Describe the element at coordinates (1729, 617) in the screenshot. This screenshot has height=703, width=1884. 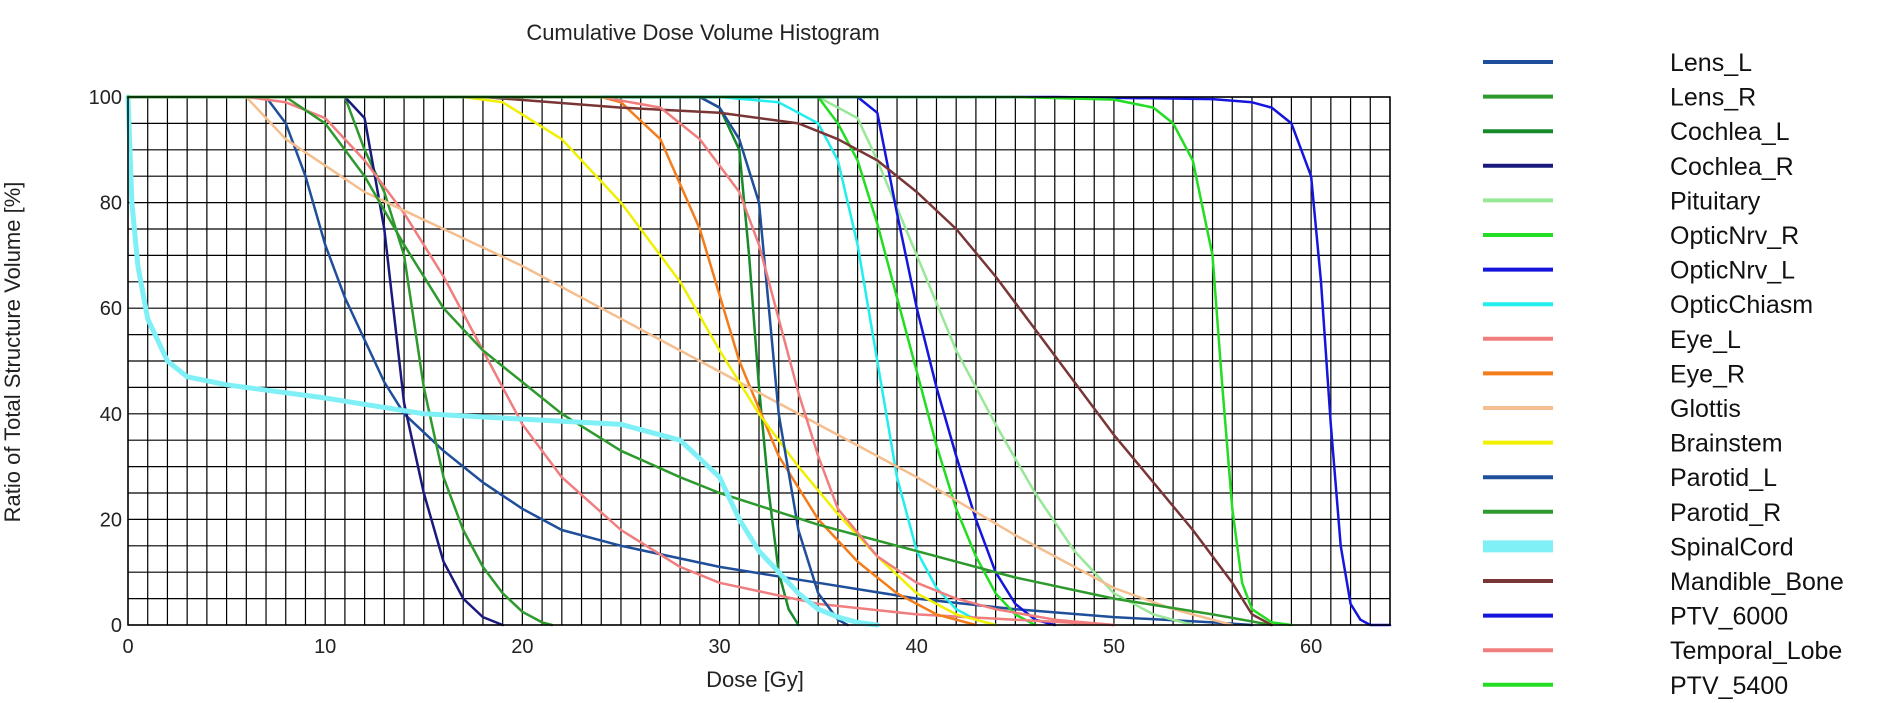
I see `legend-label-ptv-6000: PTV_6000` at that location.